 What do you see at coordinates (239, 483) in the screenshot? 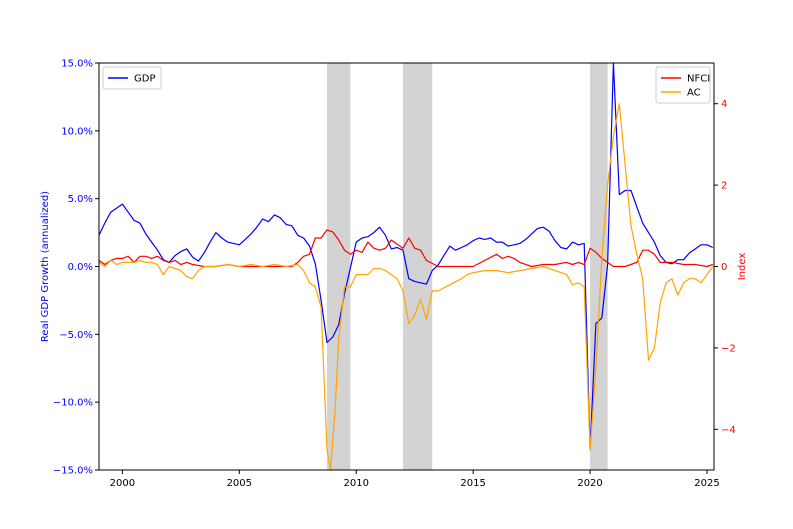
I see `x-tick-label: 2005` at bounding box center [239, 483].